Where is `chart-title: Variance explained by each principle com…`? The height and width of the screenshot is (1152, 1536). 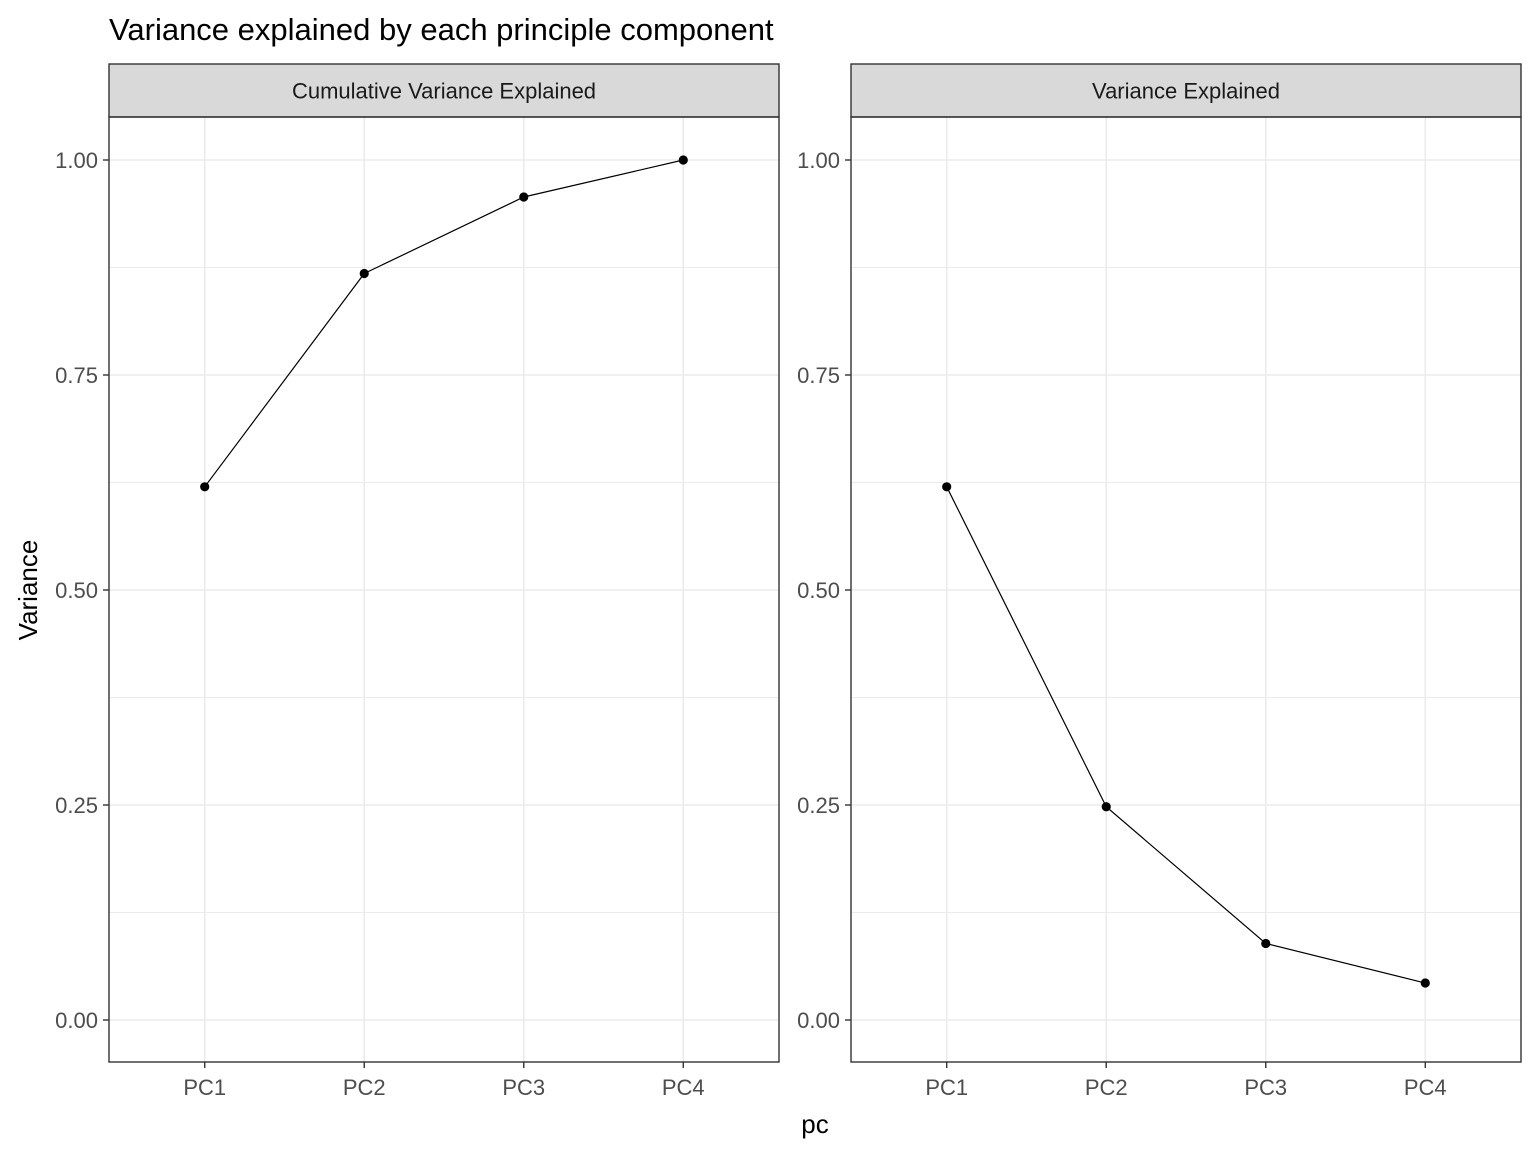 chart-title: Variance explained by each principle com… is located at coordinates (441, 29).